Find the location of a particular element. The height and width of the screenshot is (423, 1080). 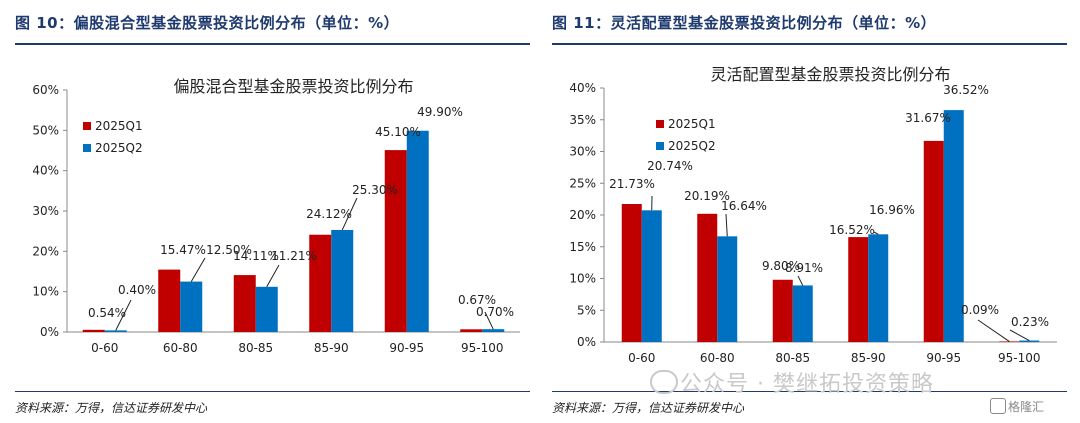

y-tick-label: 35% is located at coordinates (582, 120).